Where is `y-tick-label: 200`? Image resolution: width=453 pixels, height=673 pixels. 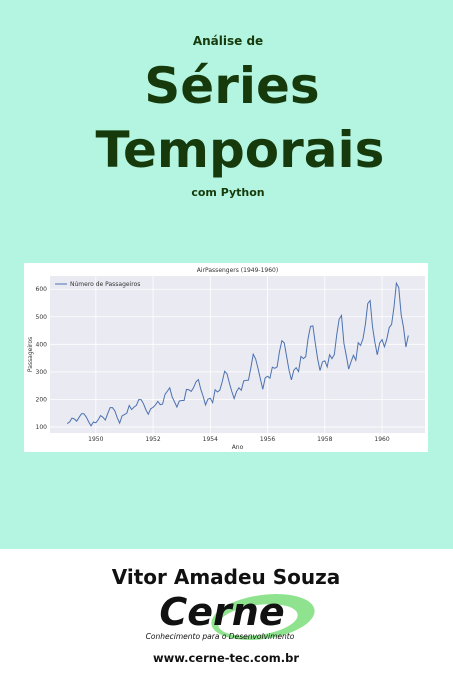
y-tick-label: 200 is located at coordinates (42, 399).